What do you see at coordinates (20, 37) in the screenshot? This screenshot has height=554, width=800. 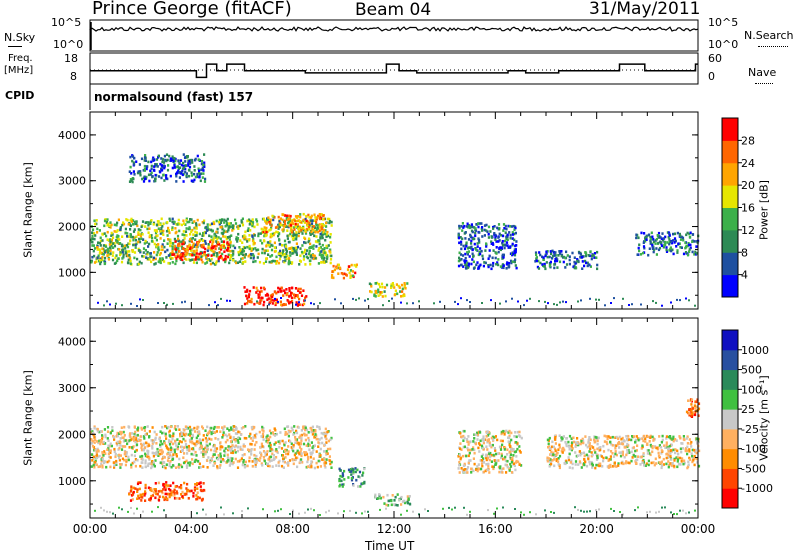 I see `nsky-label: N.Sky` at bounding box center [20, 37].